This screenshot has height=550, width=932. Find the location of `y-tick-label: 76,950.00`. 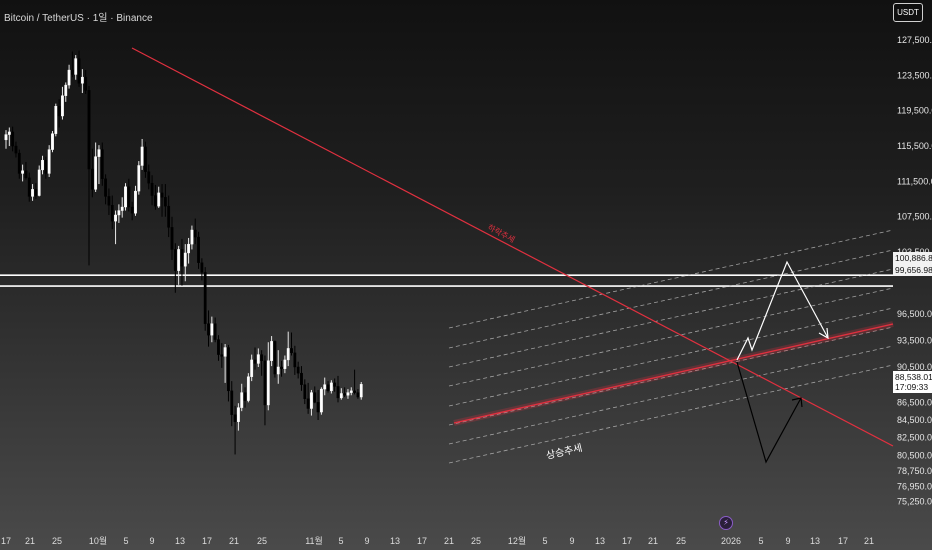

y-tick-label: 76,950.00 is located at coordinates (914, 487).